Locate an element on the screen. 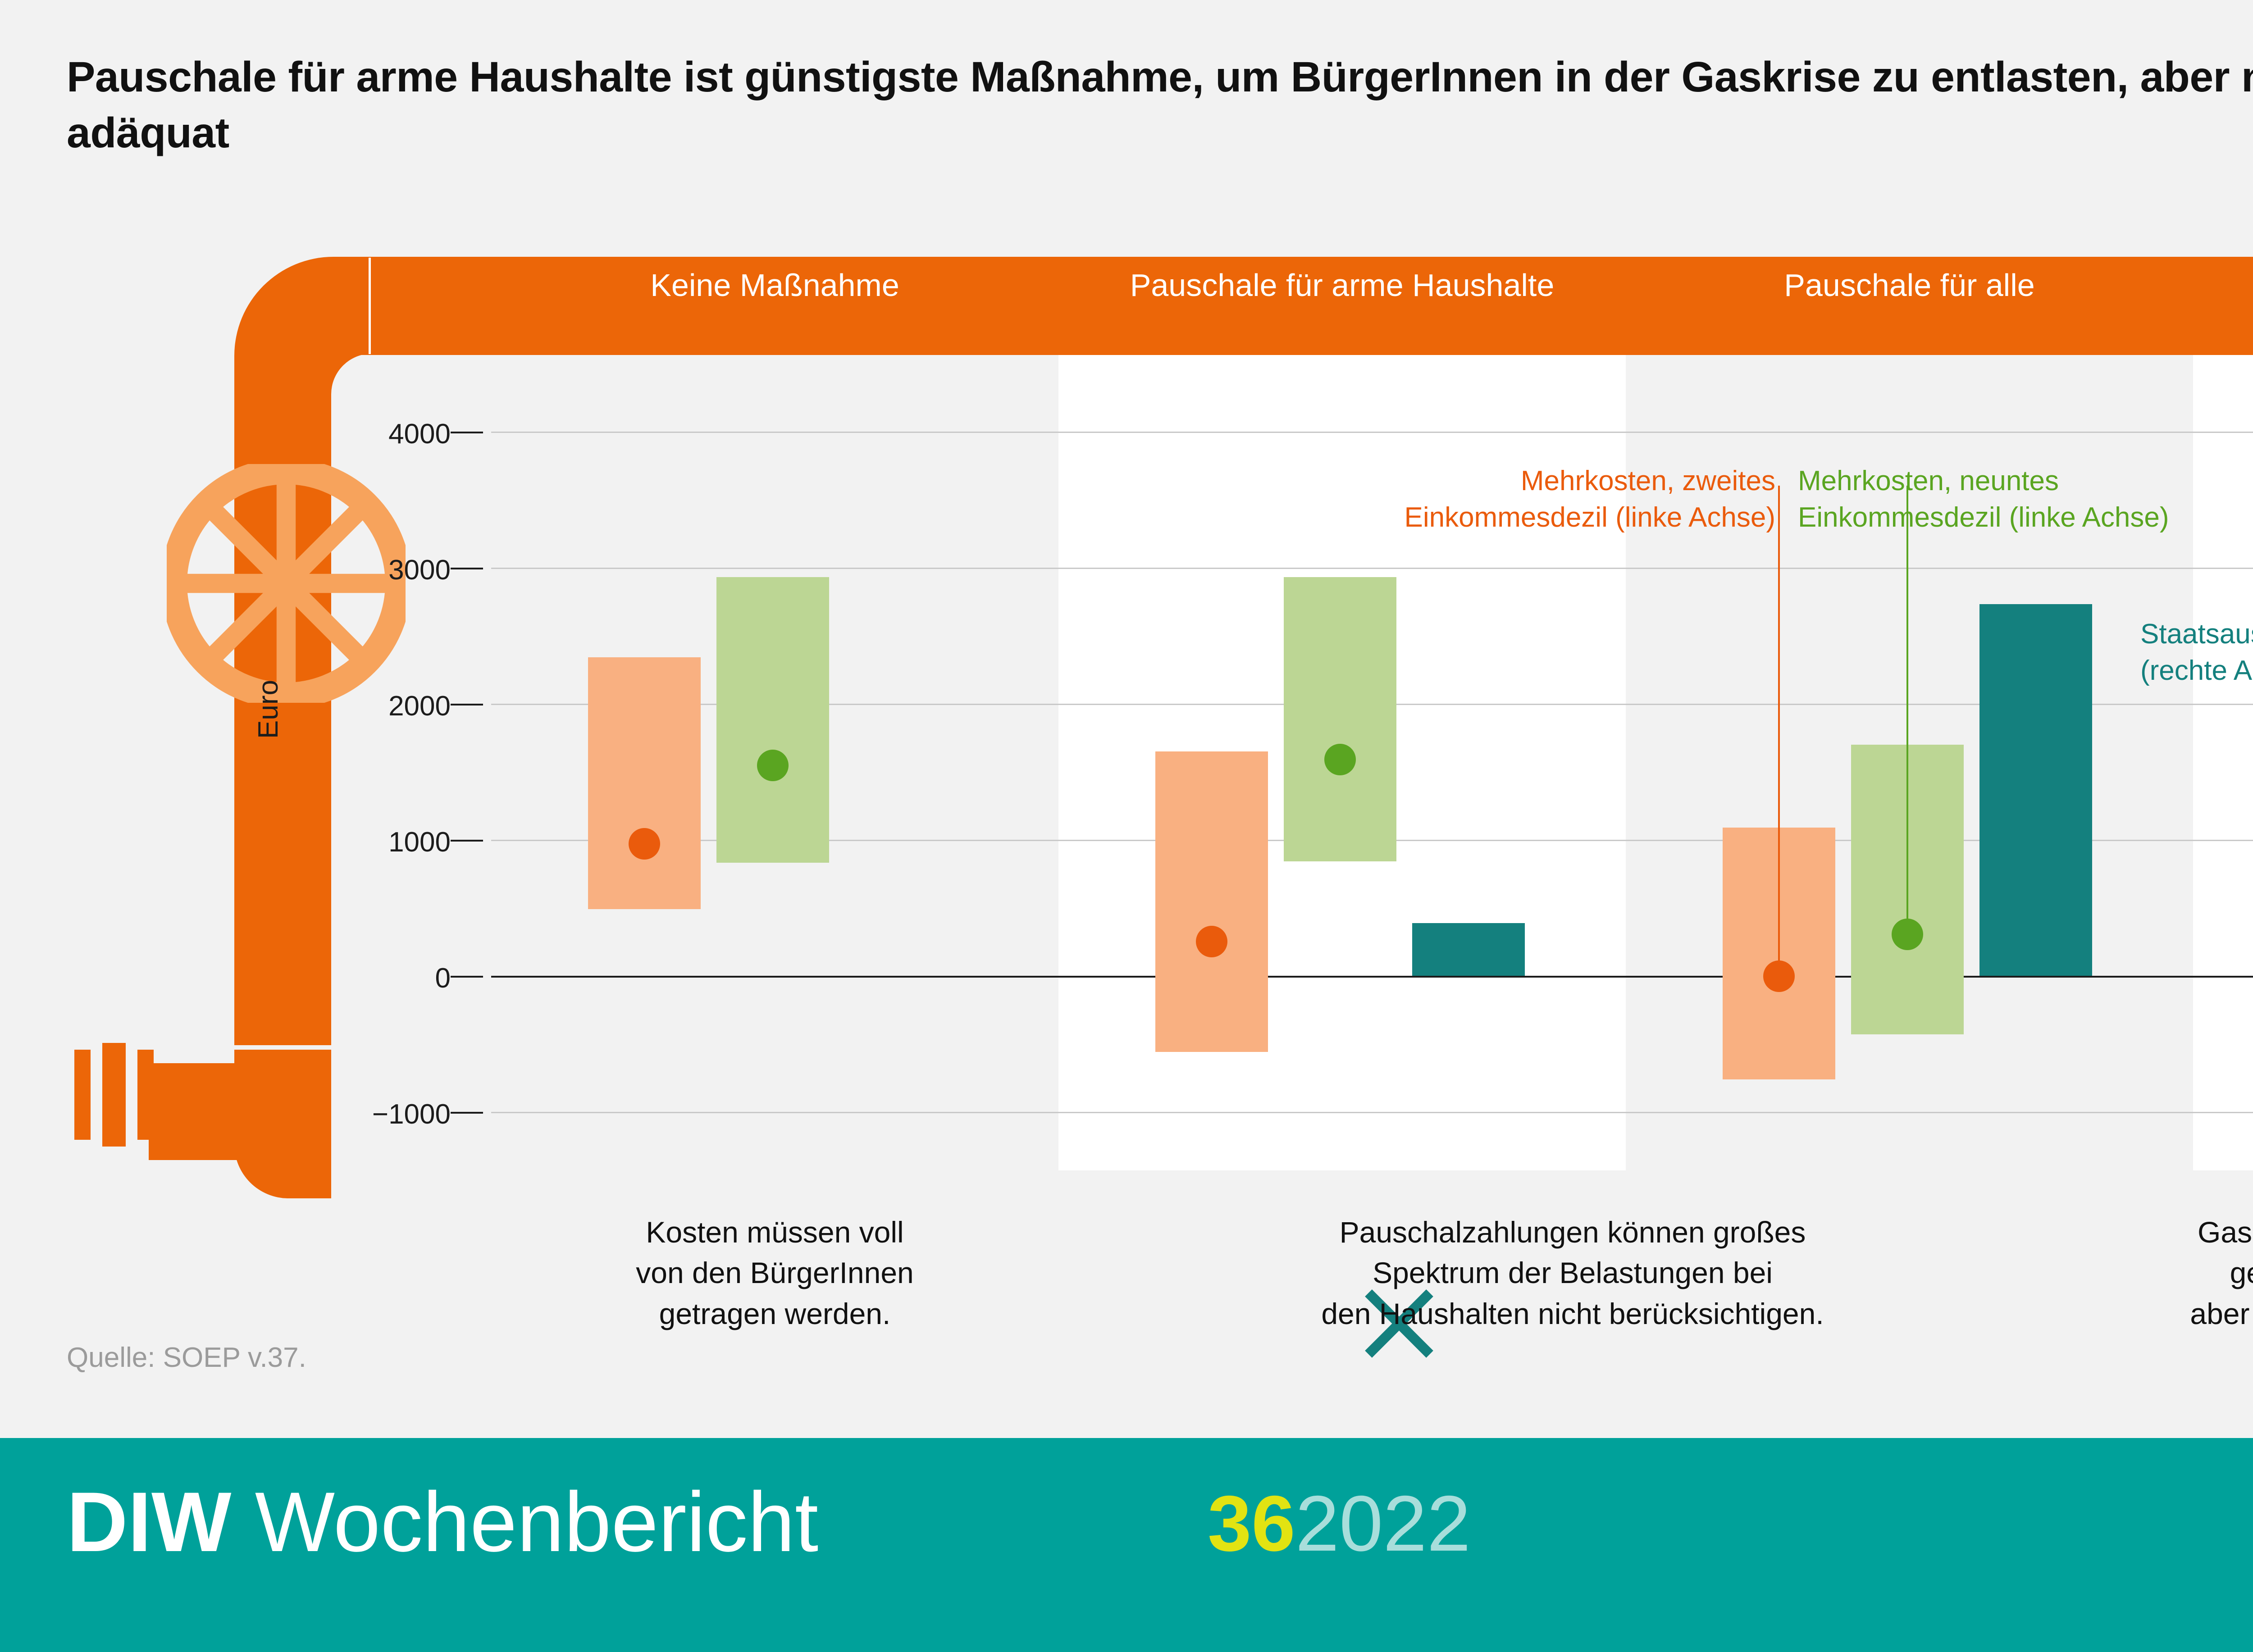  ytick-left-2000: 2000 is located at coordinates (419, 706).